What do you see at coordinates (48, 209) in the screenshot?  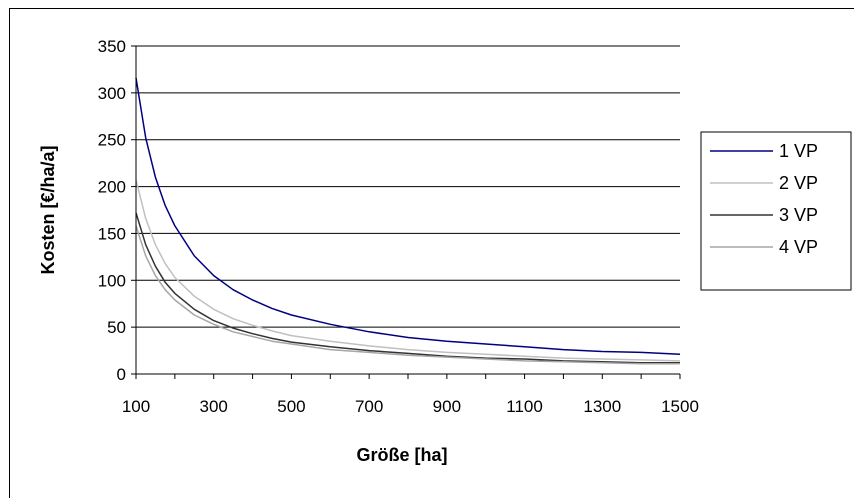 I see `y-axis-title: Kosten [€/ha/a]` at bounding box center [48, 209].